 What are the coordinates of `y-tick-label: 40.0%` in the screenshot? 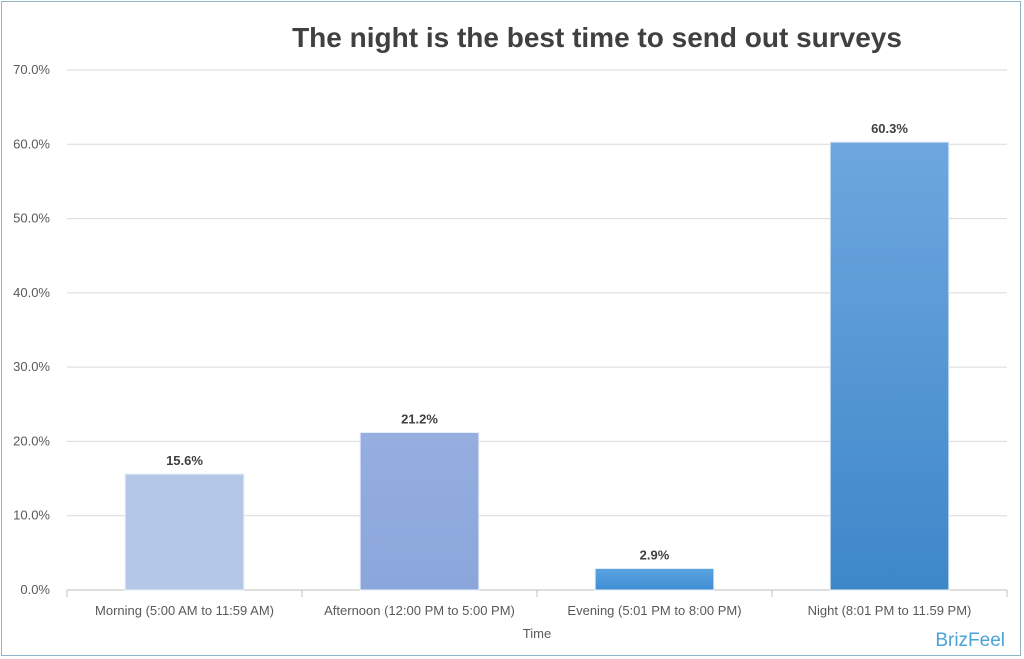 It's located at (31, 292).